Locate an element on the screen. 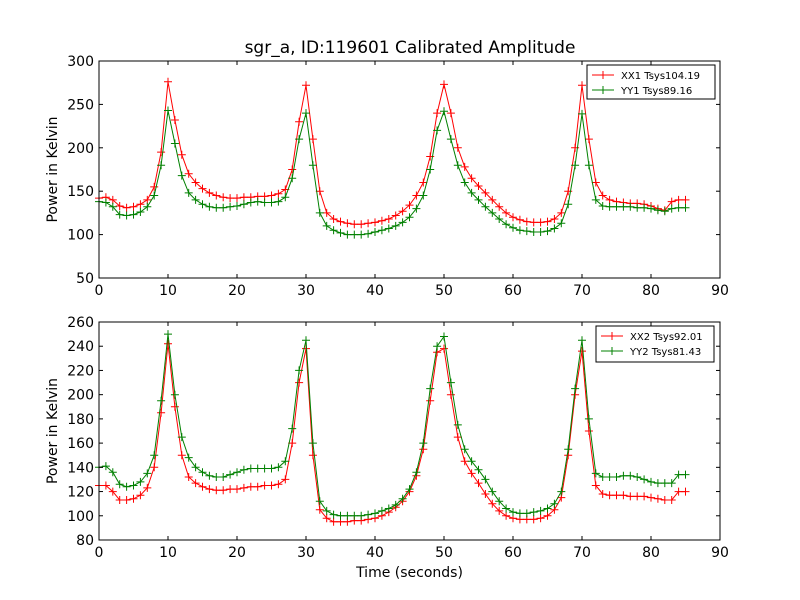  x-tick-label: 90 is located at coordinates (720, 291).